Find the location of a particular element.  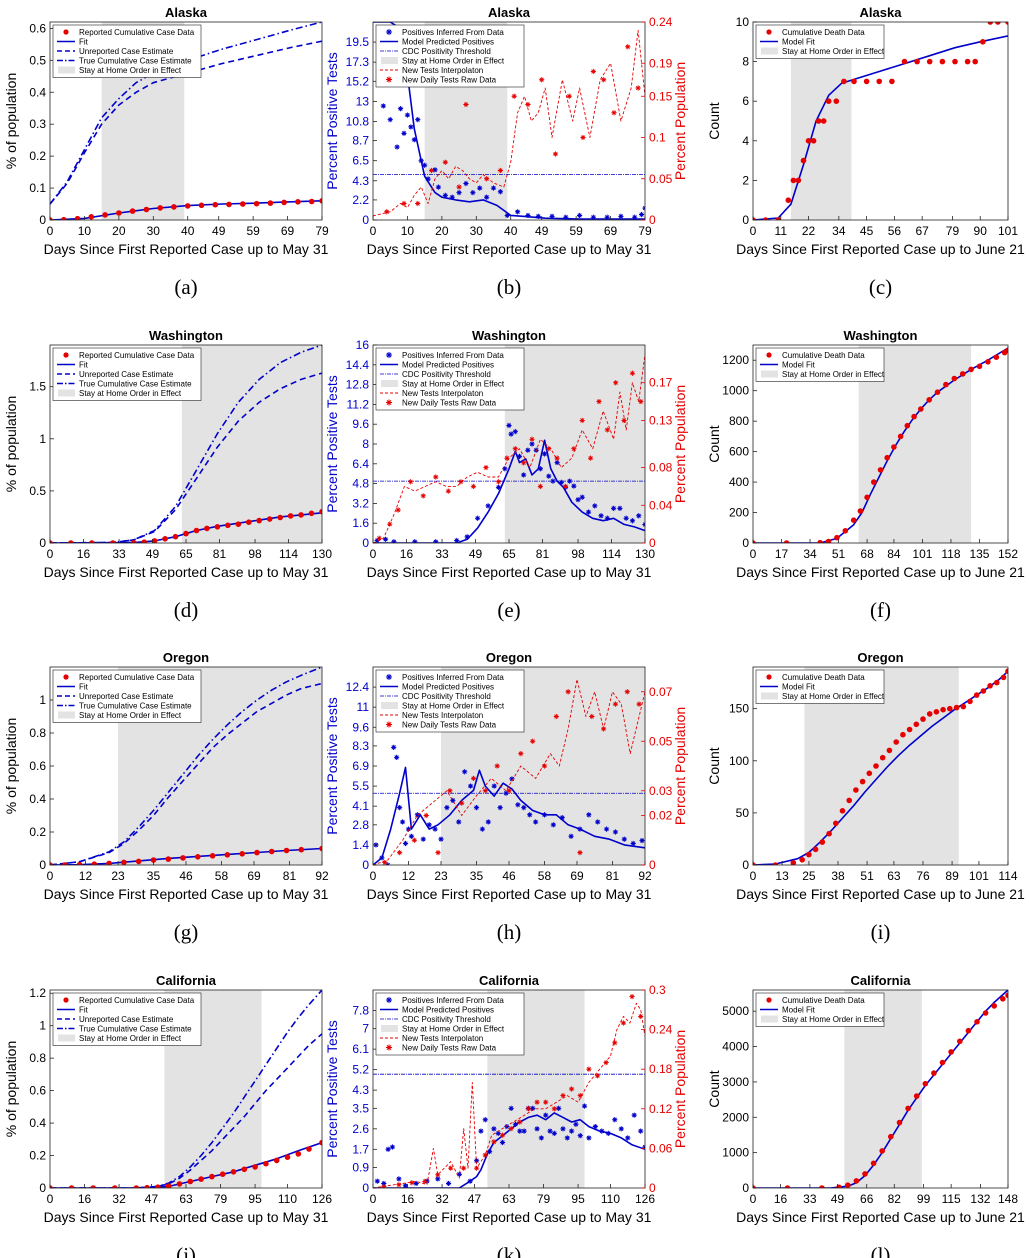

legend-entry-label: True Cumulative Case Estimate is located at coordinates (135, 1029).